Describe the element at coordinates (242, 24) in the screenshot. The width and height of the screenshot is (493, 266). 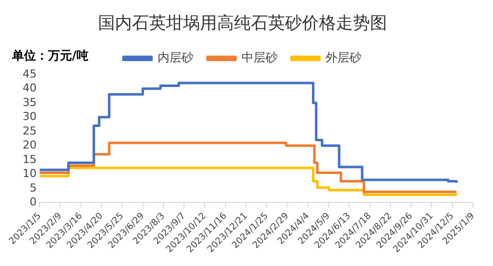
I see `chart-title: 国内石英坩埚用高纯石英砂价格走势图` at that location.